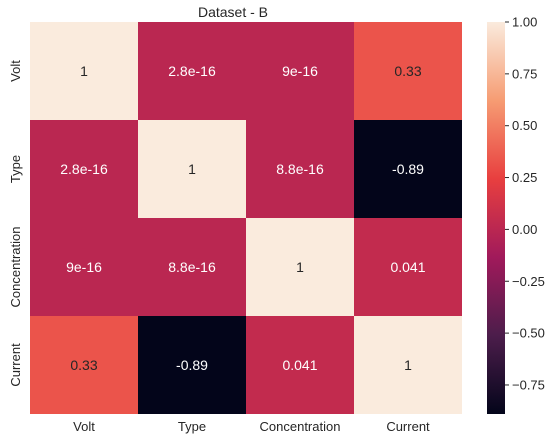 The height and width of the screenshot is (442, 550). What do you see at coordinates (15, 267) in the screenshot?
I see `y-tick-label: Concentration` at bounding box center [15, 267].